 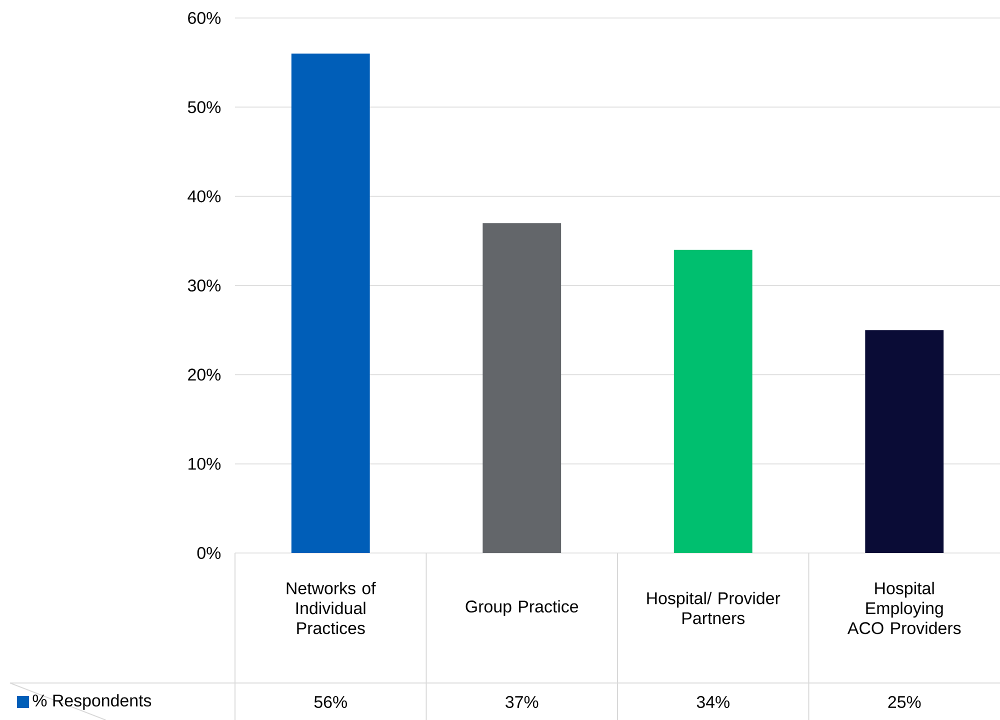 What do you see at coordinates (204, 286) in the screenshot?
I see `y-tick-label: 30%` at bounding box center [204, 286].